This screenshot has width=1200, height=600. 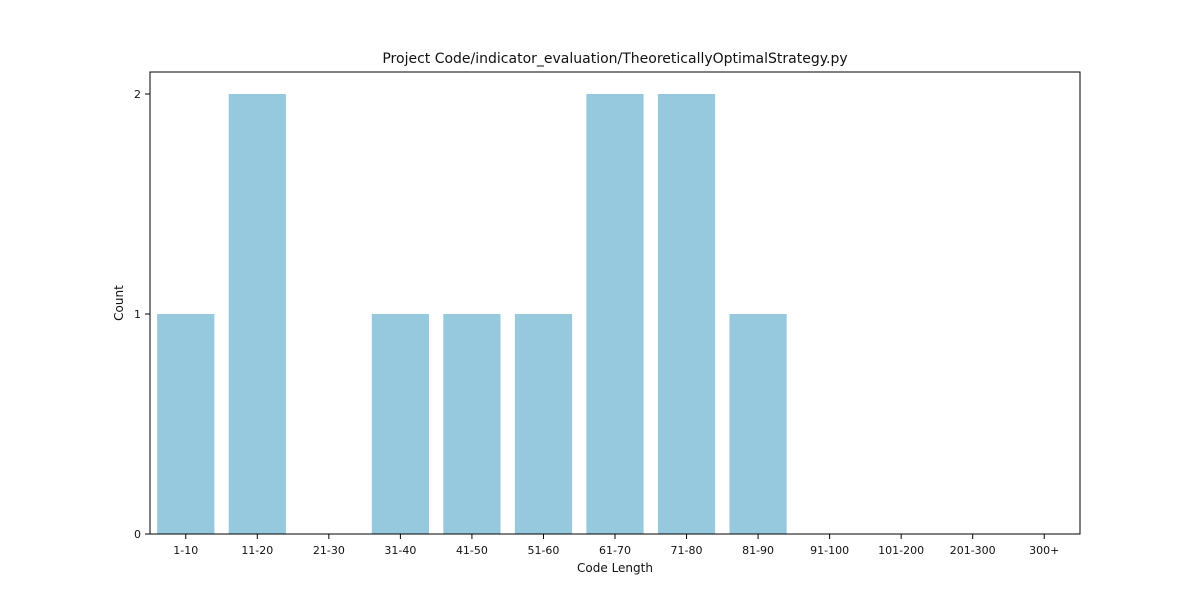 I want to click on x-tick-label: 41-50, so click(x=472, y=550).